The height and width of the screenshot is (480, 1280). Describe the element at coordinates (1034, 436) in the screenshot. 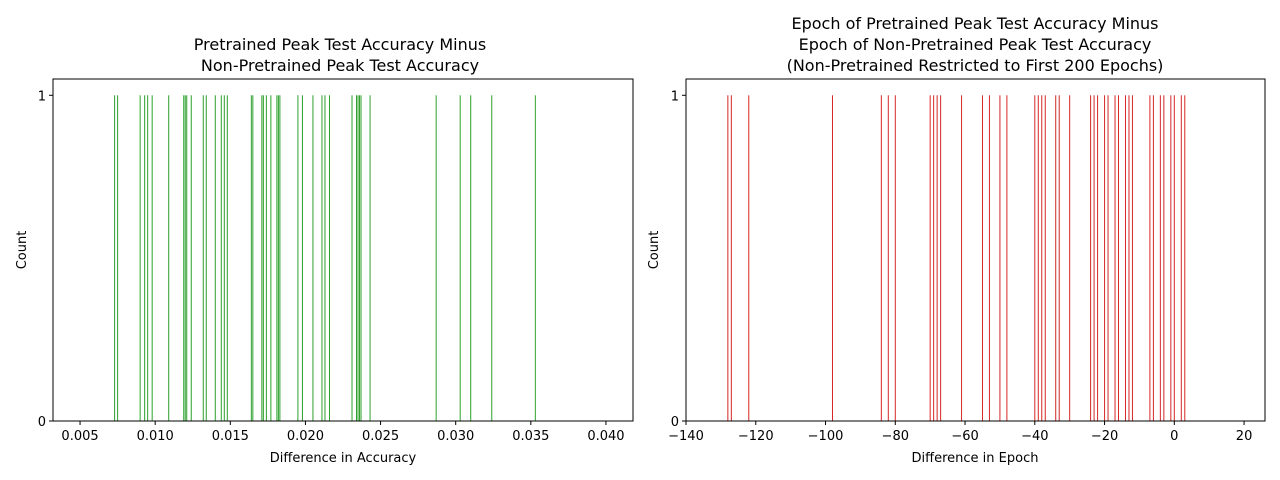

I see `x-tick-label: −40` at that location.